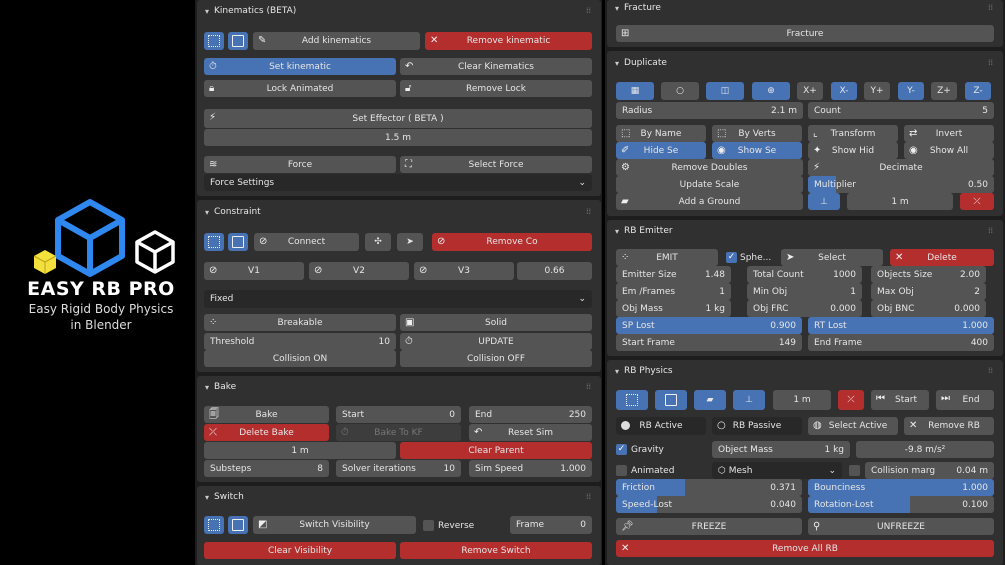 The width and height of the screenshot is (1005, 565). I want to click on obj-frc-field: Obj FRC 0.000, so click(804, 308).